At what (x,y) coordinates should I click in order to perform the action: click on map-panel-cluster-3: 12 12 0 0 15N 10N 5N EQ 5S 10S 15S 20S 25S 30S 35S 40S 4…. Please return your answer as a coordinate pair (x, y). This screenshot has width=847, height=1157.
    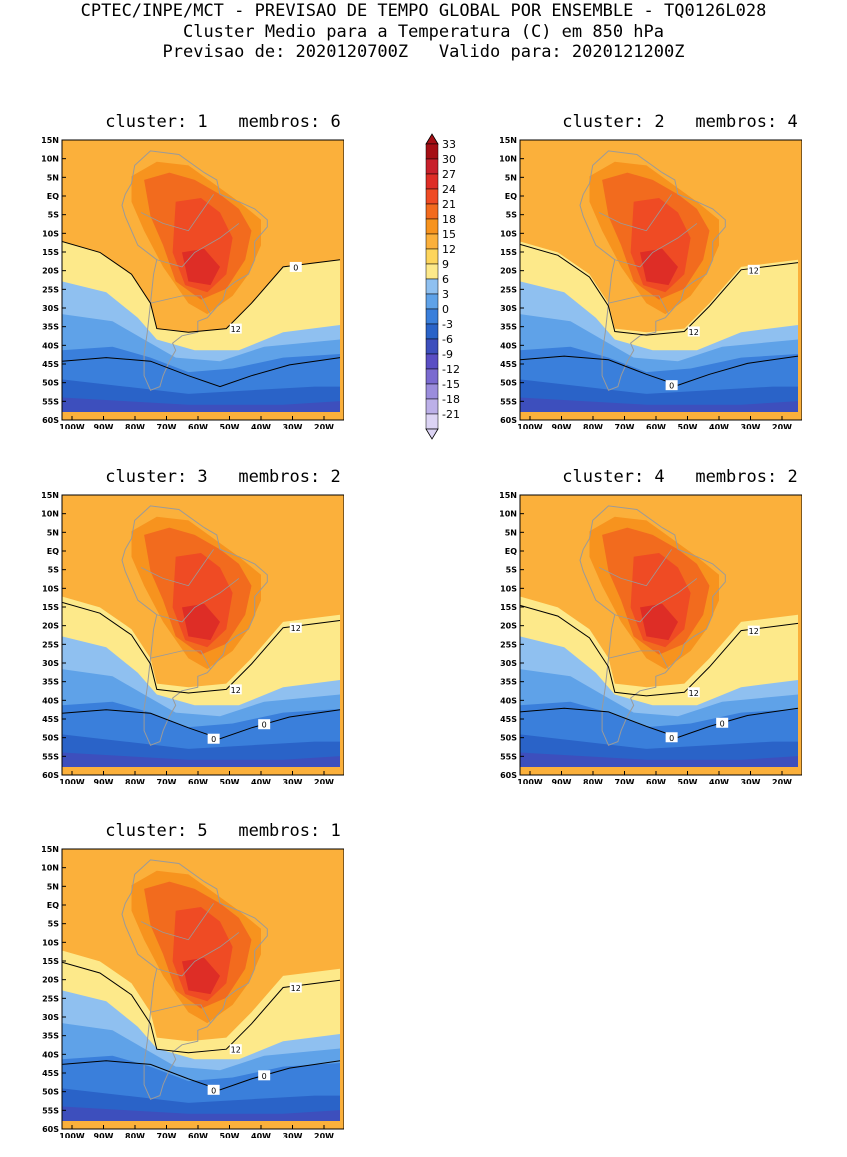
    Looking at the image, I should click on (183, 637).